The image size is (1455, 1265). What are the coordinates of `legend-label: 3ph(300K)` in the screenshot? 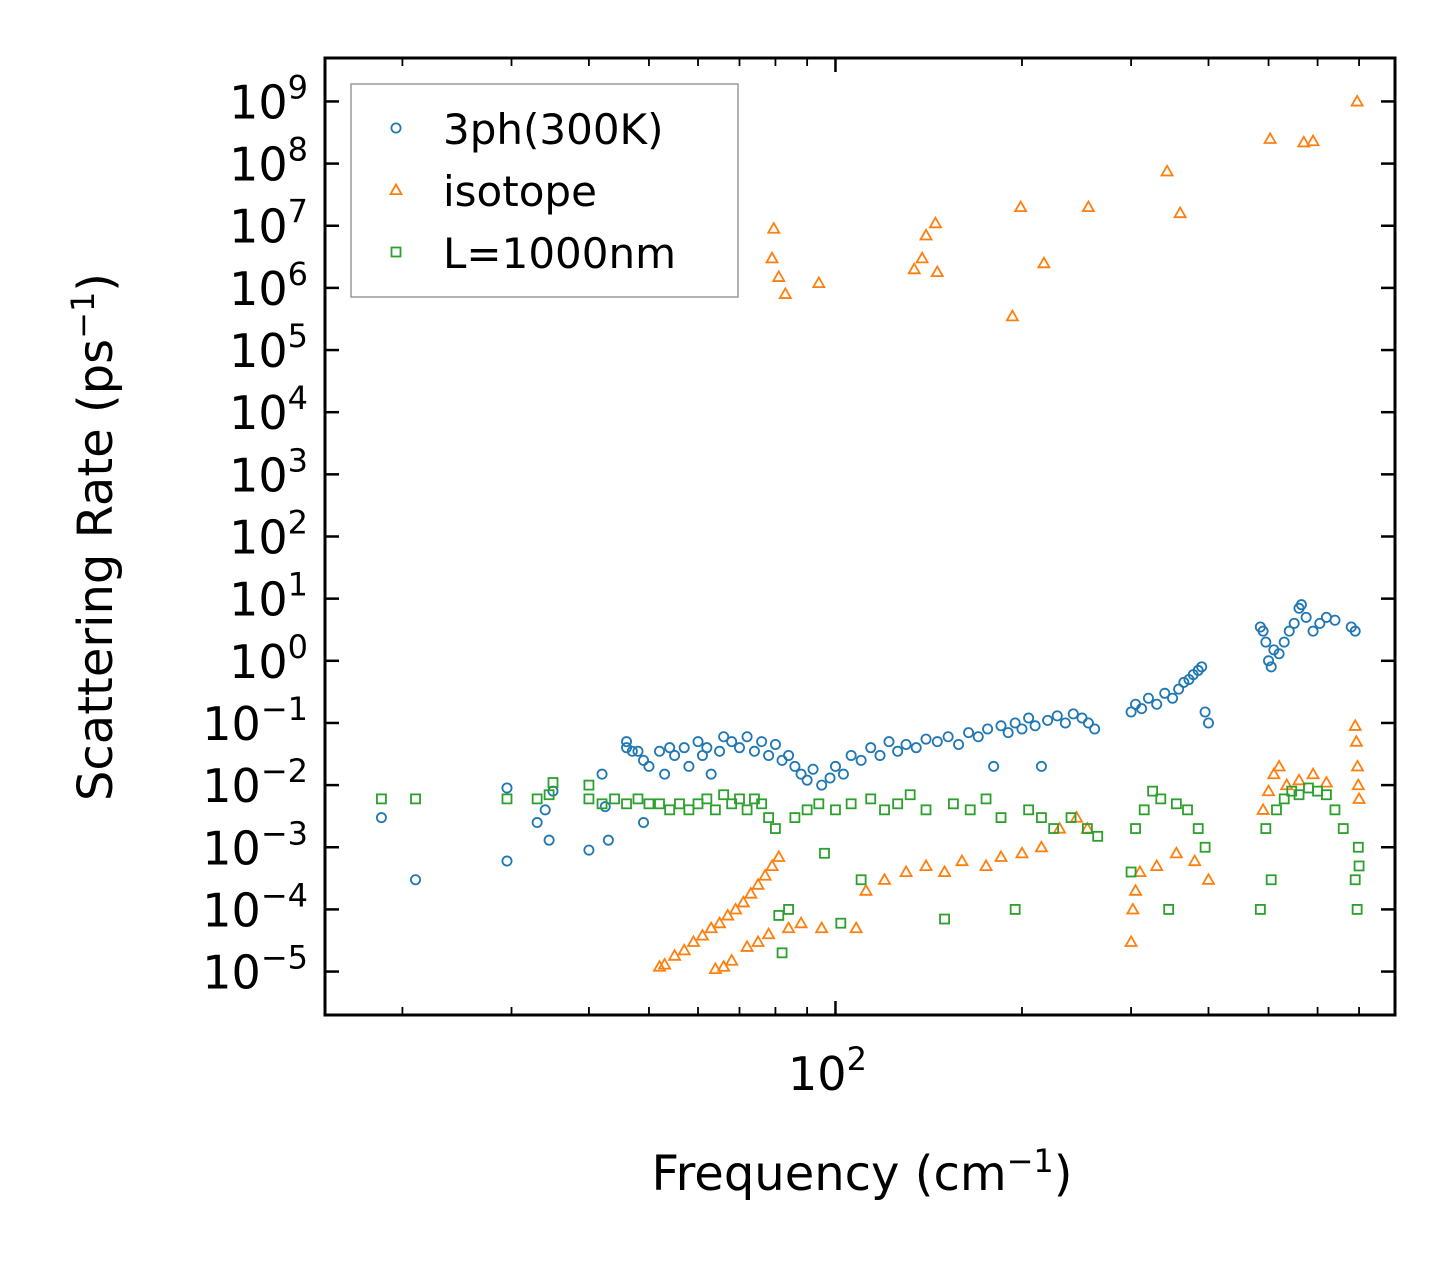 It's located at (553, 129).